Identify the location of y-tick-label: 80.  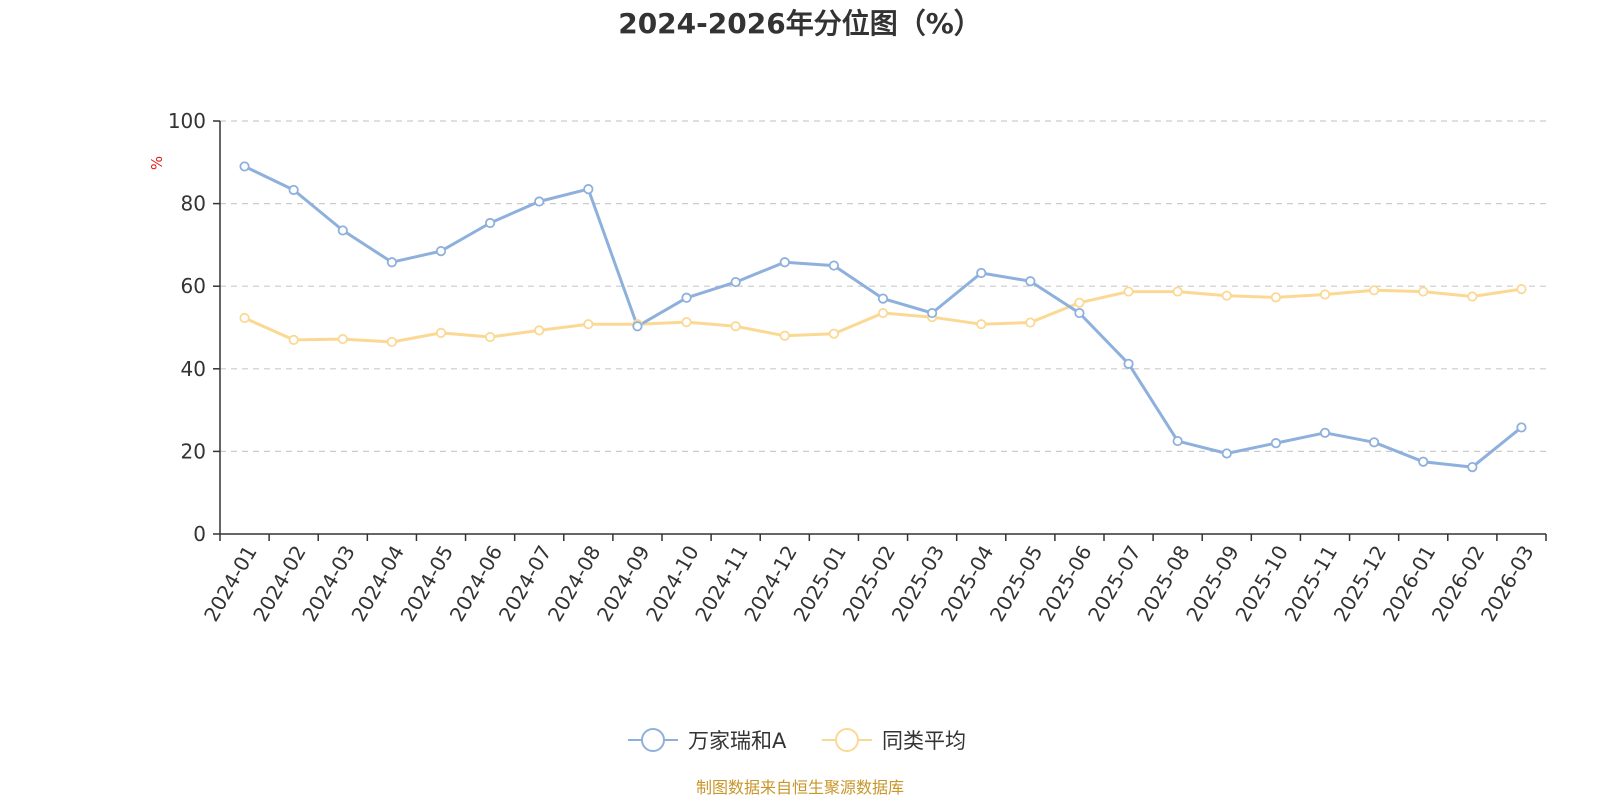
(193, 204).